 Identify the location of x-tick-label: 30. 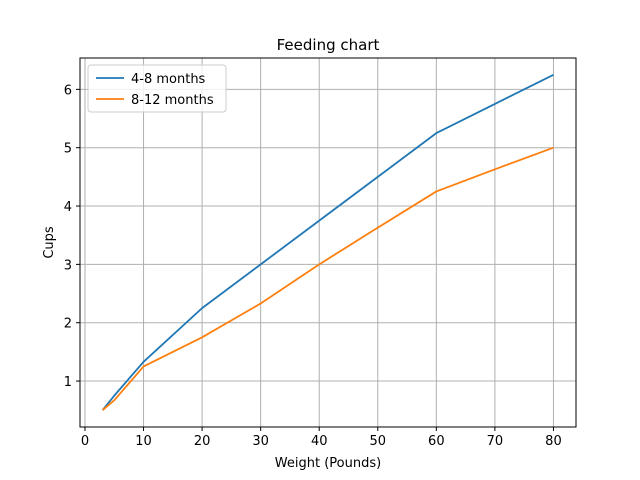
(260, 441).